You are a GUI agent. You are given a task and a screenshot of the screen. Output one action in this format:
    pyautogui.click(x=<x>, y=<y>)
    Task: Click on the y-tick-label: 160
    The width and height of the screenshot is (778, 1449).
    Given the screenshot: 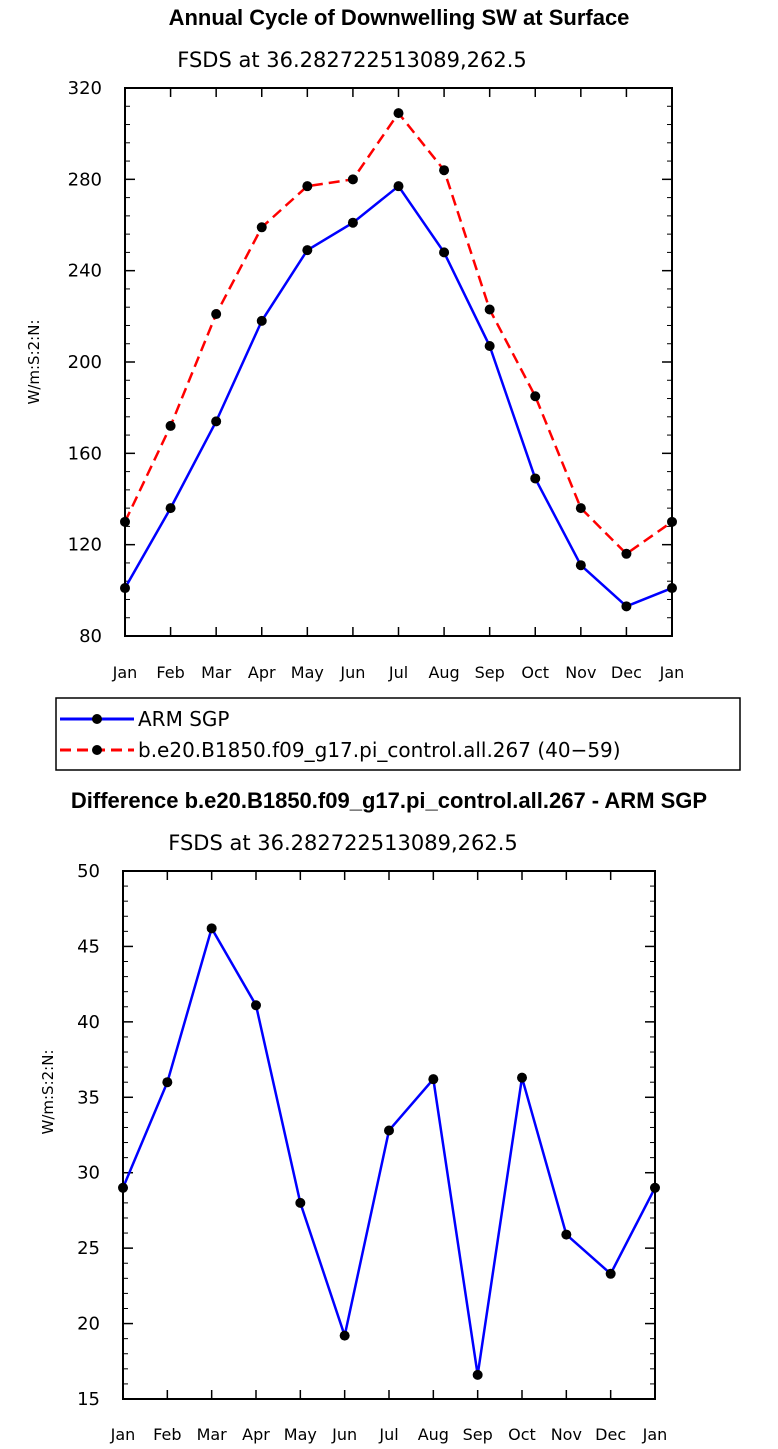 What is the action you would take?
    pyautogui.click(x=85, y=453)
    